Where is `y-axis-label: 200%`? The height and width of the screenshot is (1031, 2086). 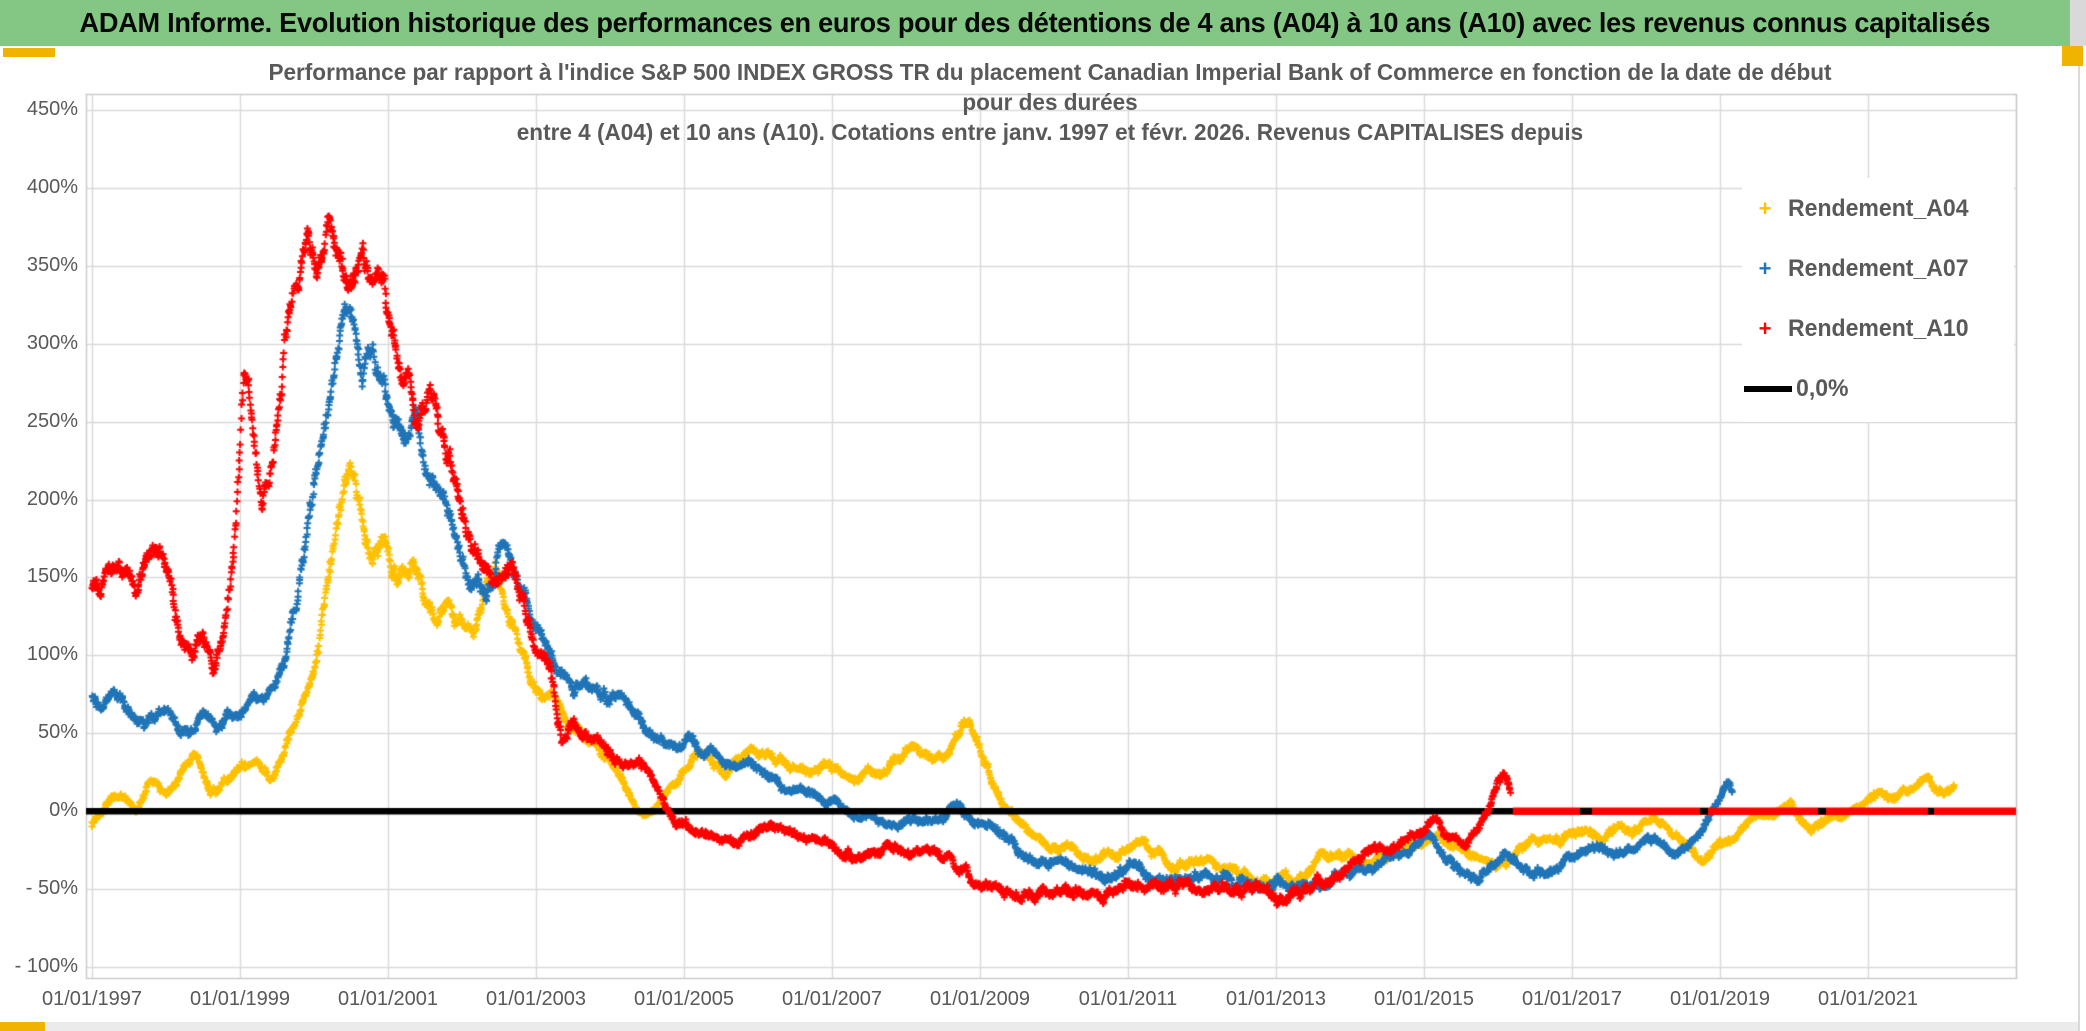 y-axis-label: 200% is located at coordinates (52, 498).